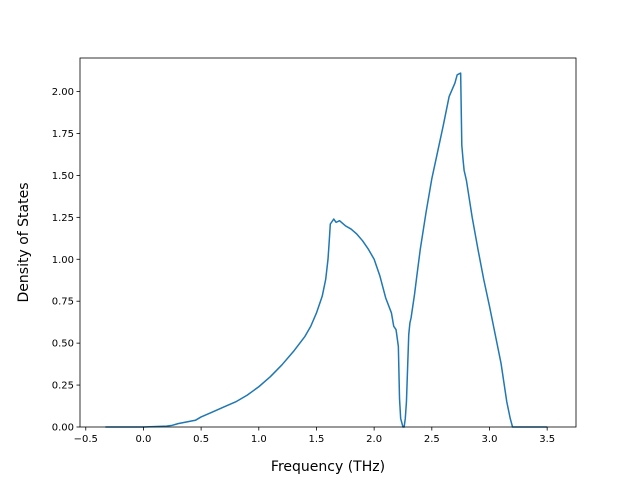  What do you see at coordinates (63, 302) in the screenshot?
I see `y-tick-label: 0.75` at bounding box center [63, 302].